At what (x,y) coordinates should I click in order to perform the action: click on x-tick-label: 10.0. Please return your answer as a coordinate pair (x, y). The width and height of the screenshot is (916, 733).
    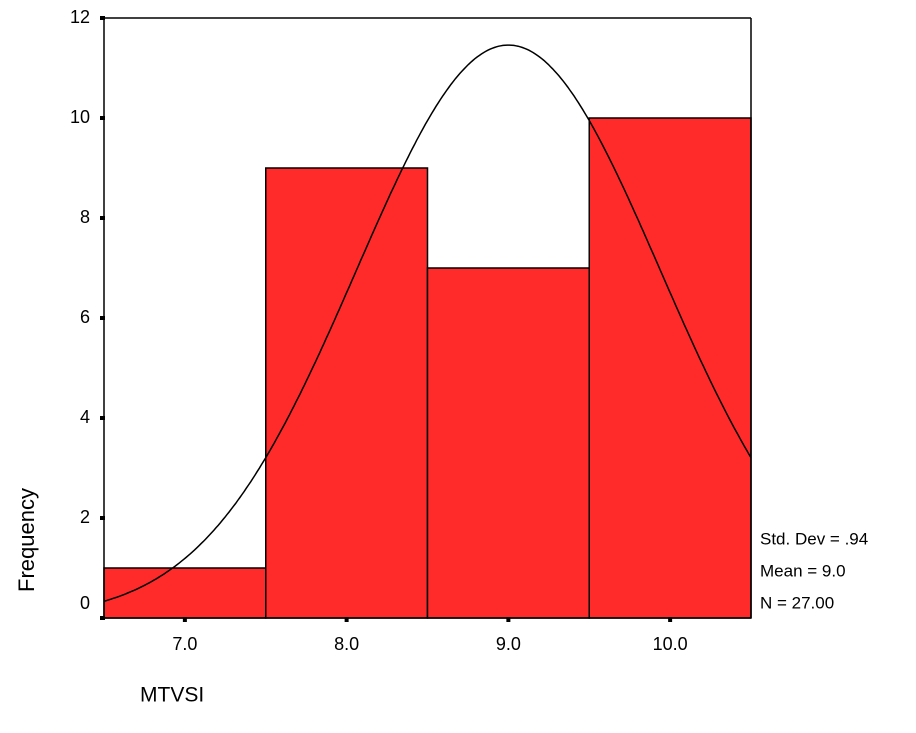
    Looking at the image, I should click on (670, 644).